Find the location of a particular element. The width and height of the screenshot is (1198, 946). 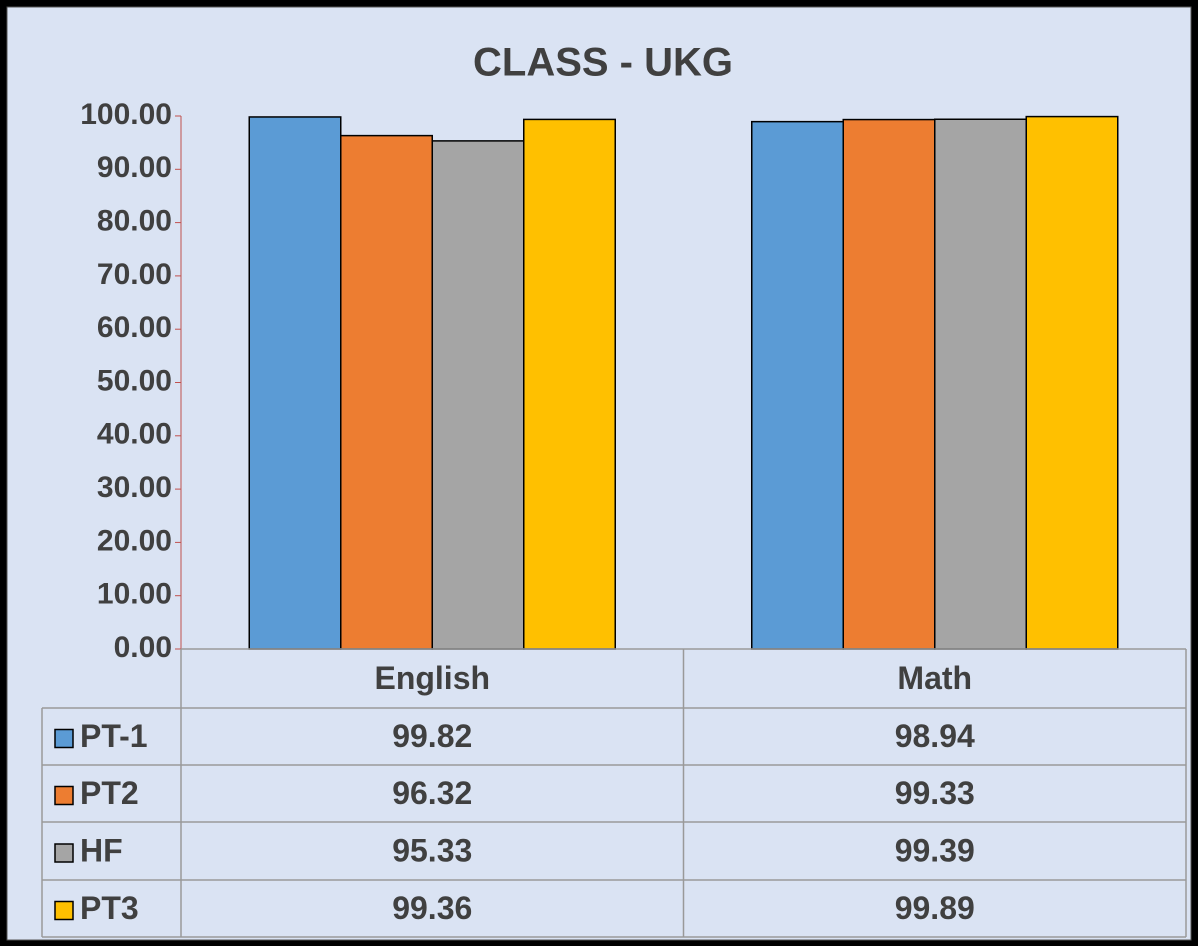

y-tick-label: 100.00 is located at coordinates (126, 114).